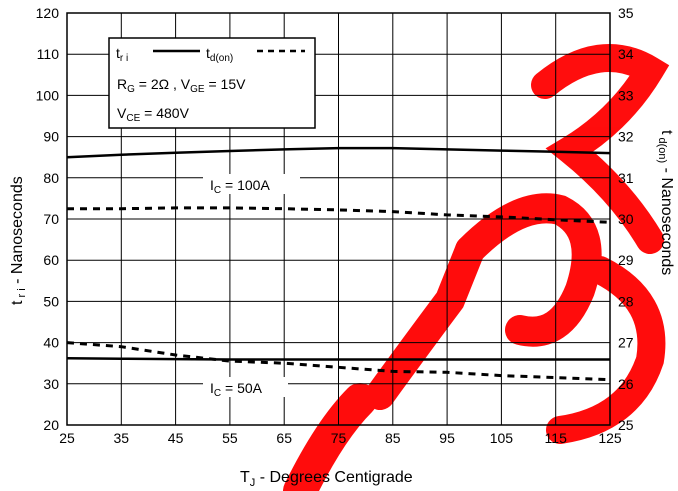 The image size is (678, 491). Describe the element at coordinates (51, 343) in the screenshot. I see `y-left-tick-label: 40` at that location.